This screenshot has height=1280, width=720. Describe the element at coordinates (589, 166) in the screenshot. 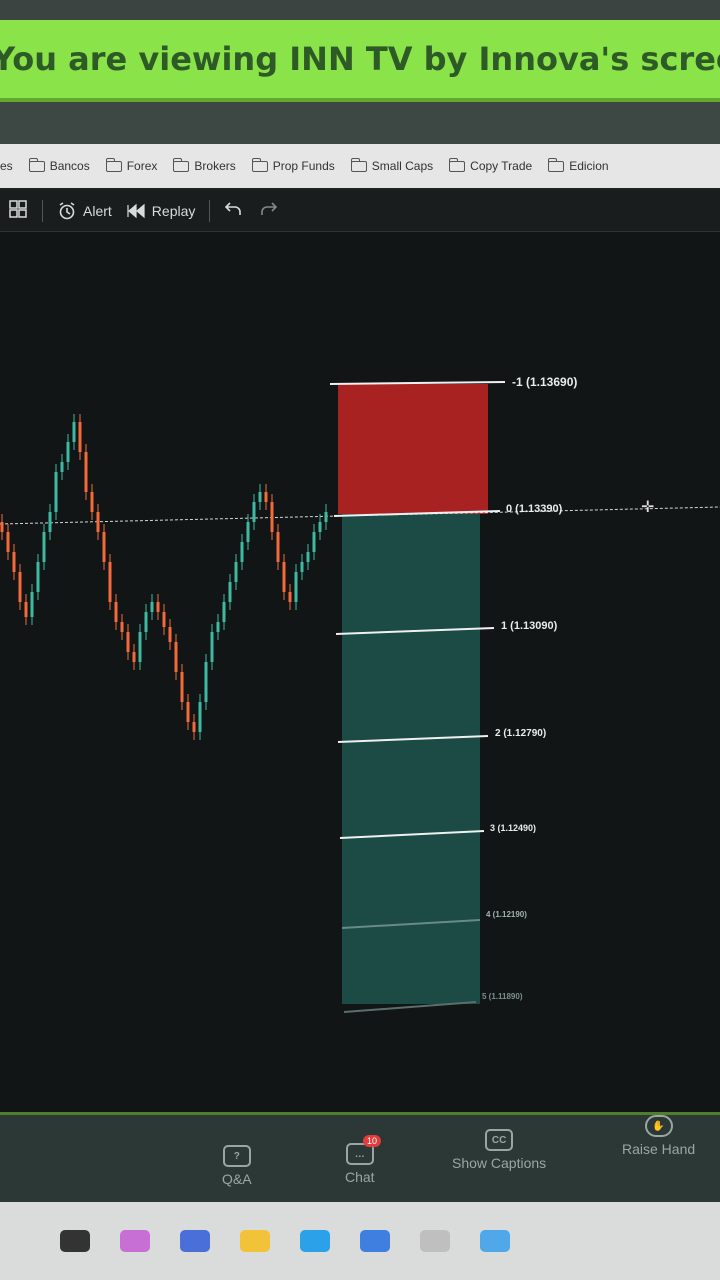

I see `bookmark-label: Edicion` at that location.